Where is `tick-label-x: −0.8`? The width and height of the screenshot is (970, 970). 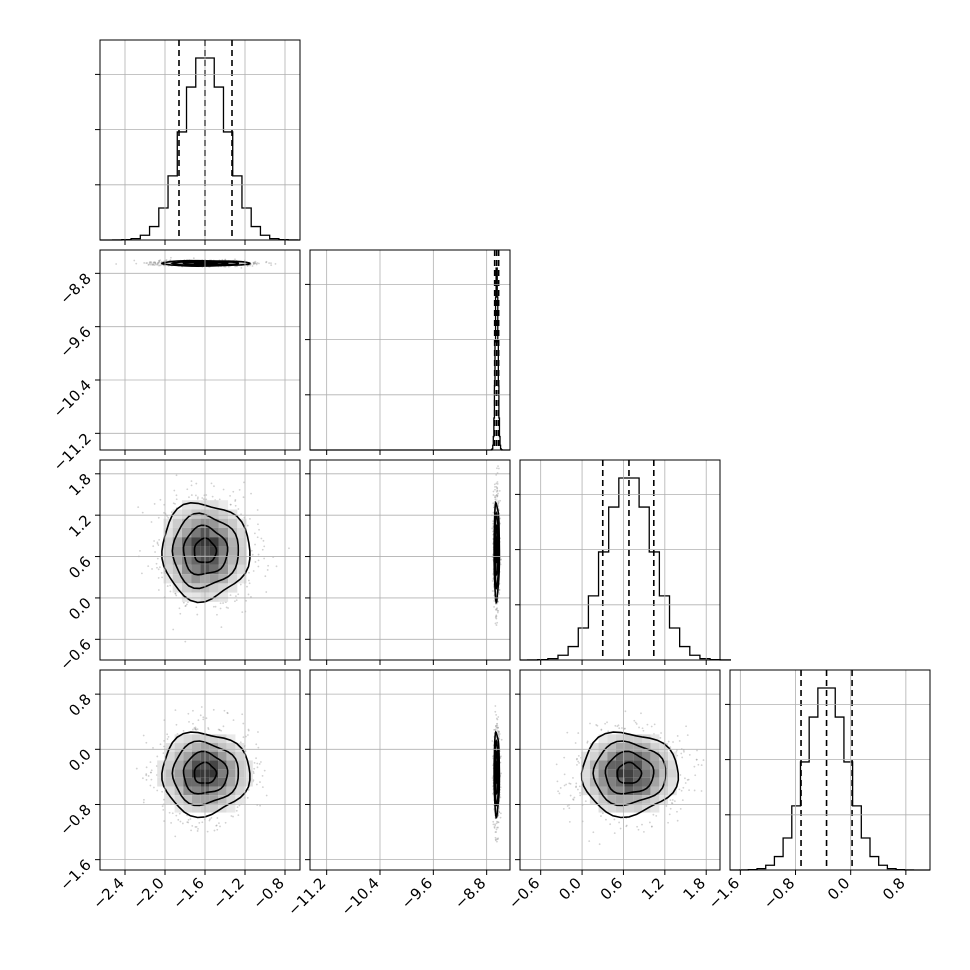
tick-label-x: −0.8 is located at coordinates (779, 893).